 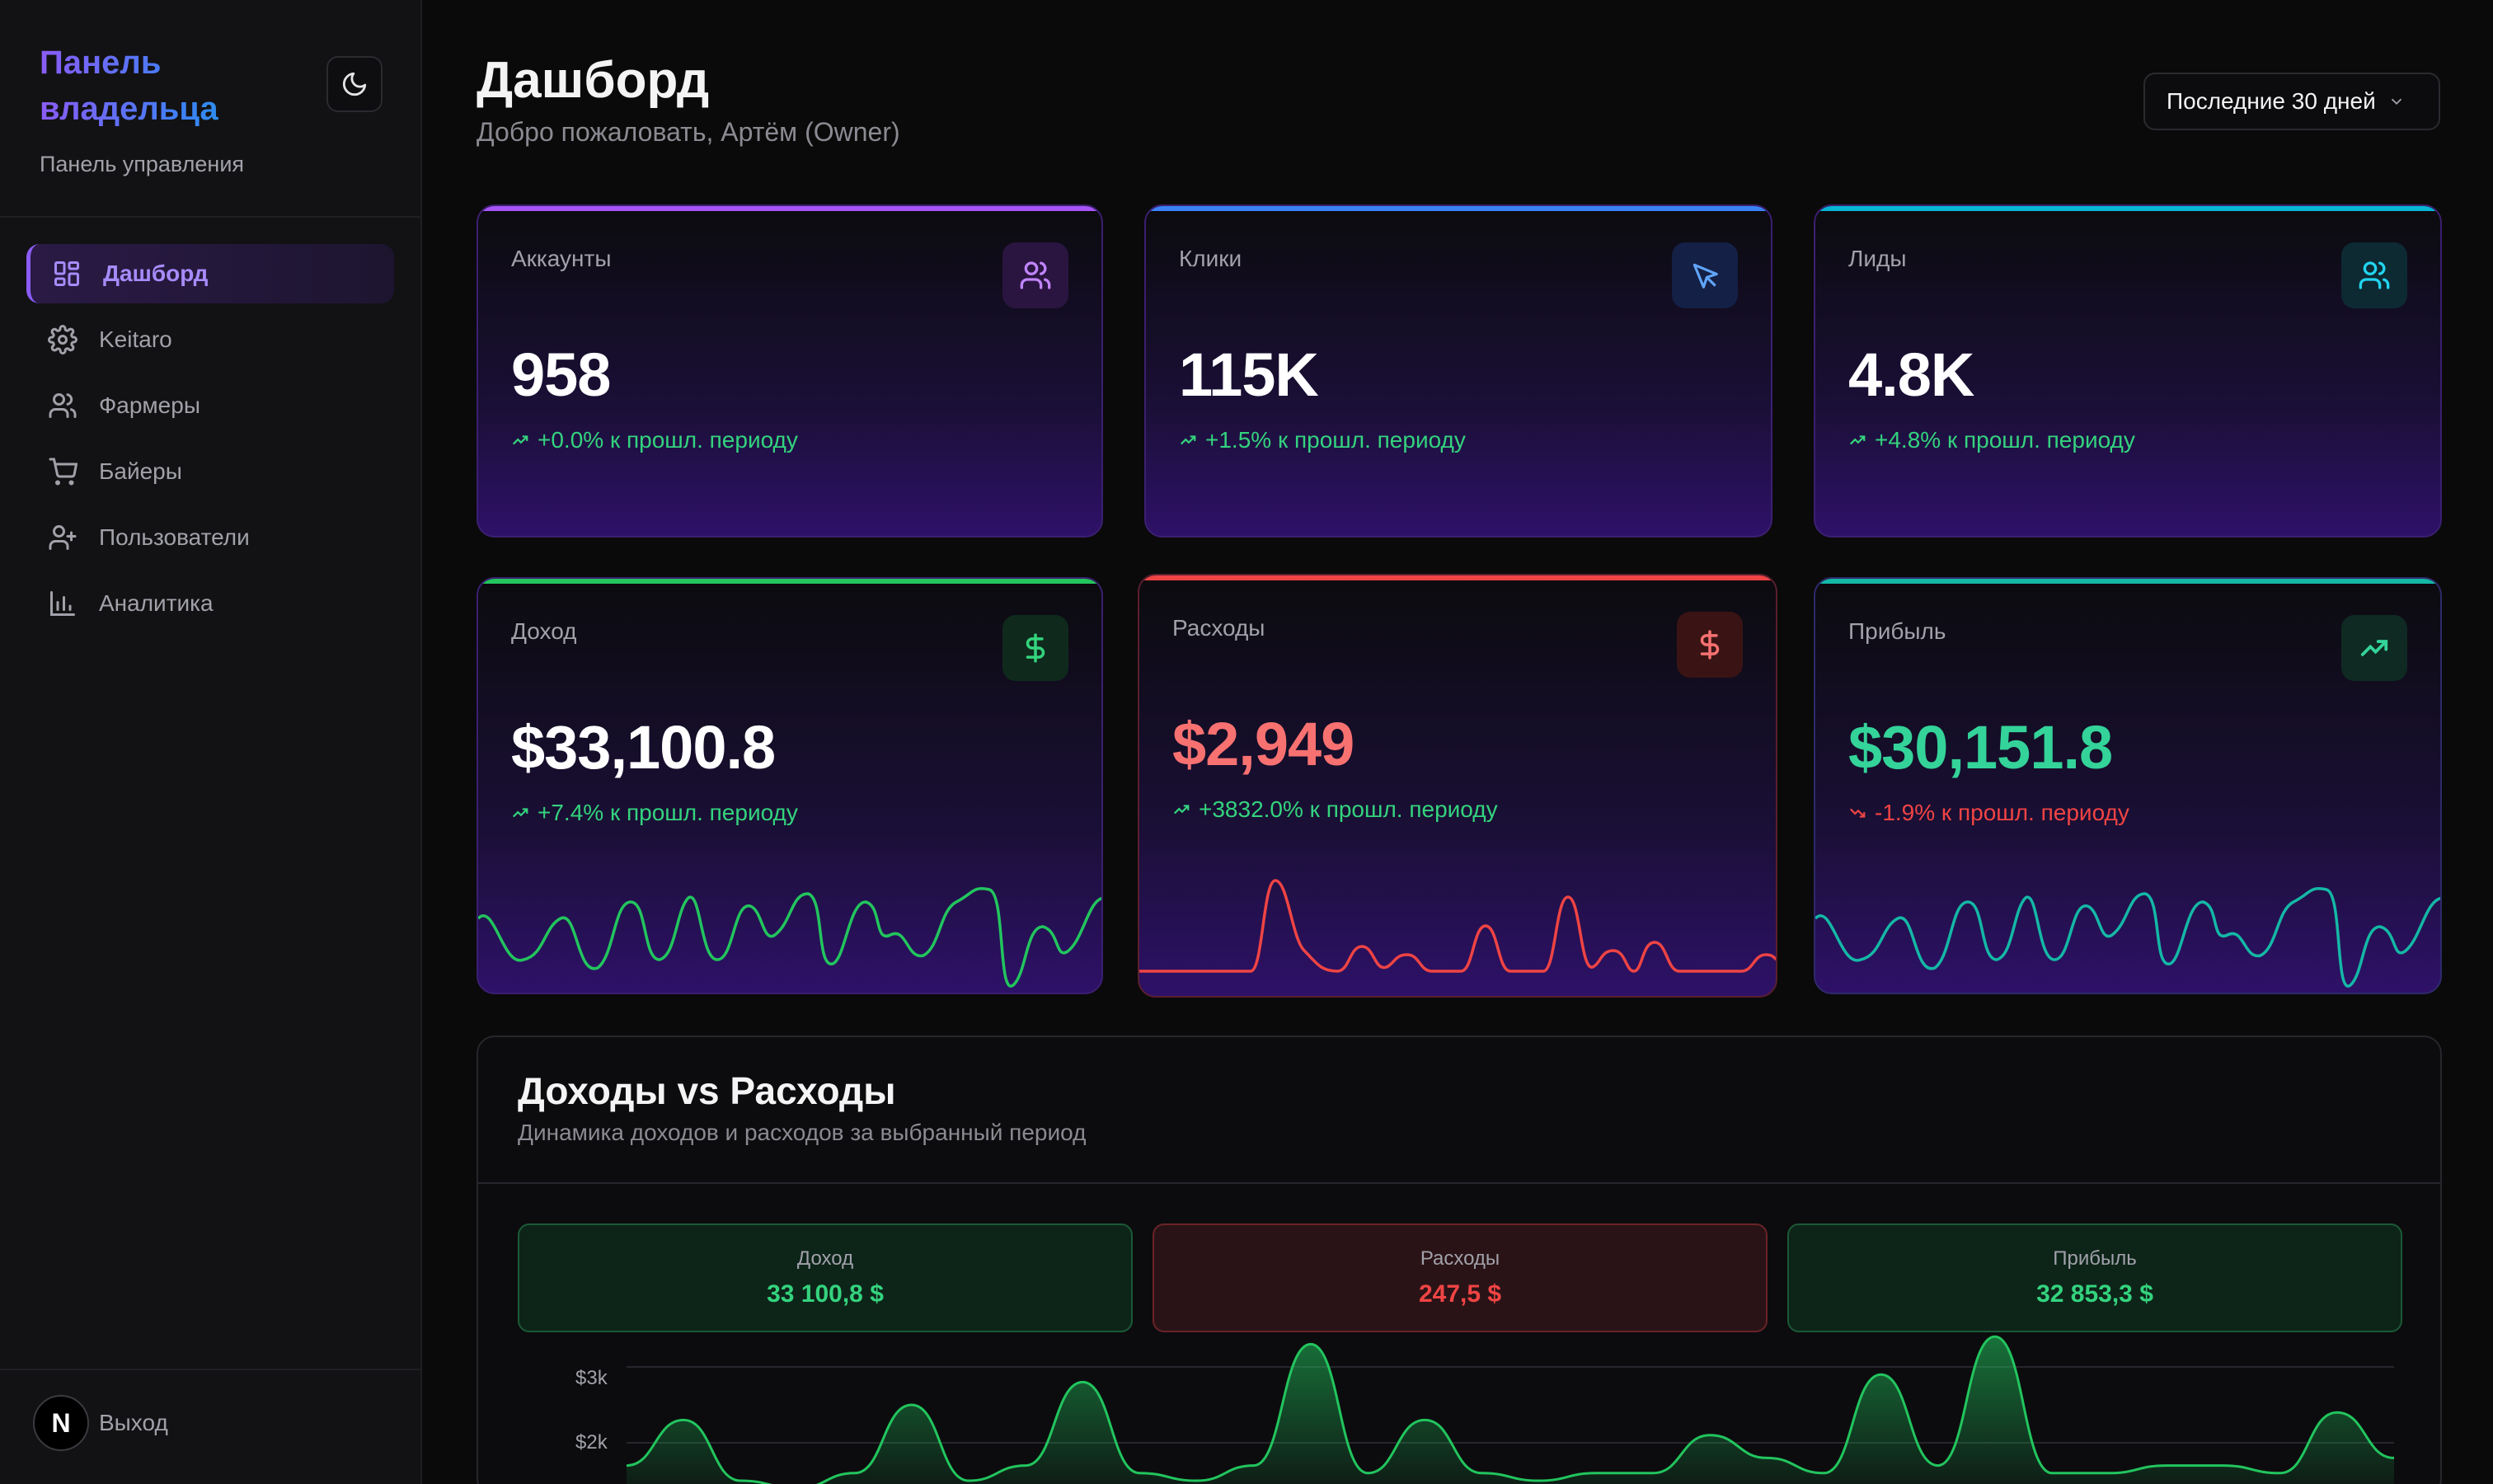 What do you see at coordinates (825, 1258) in the screenshot?
I see `summary-label: Доход` at bounding box center [825, 1258].